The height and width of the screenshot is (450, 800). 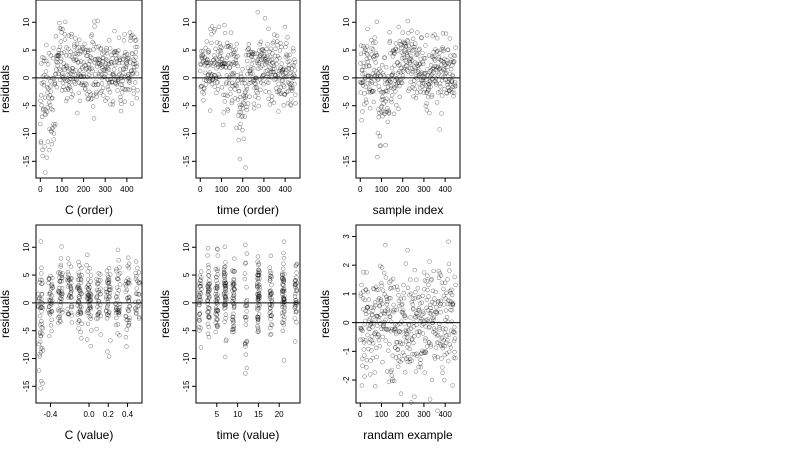 I want to click on y-tick-label: 3, so click(x=346, y=236).